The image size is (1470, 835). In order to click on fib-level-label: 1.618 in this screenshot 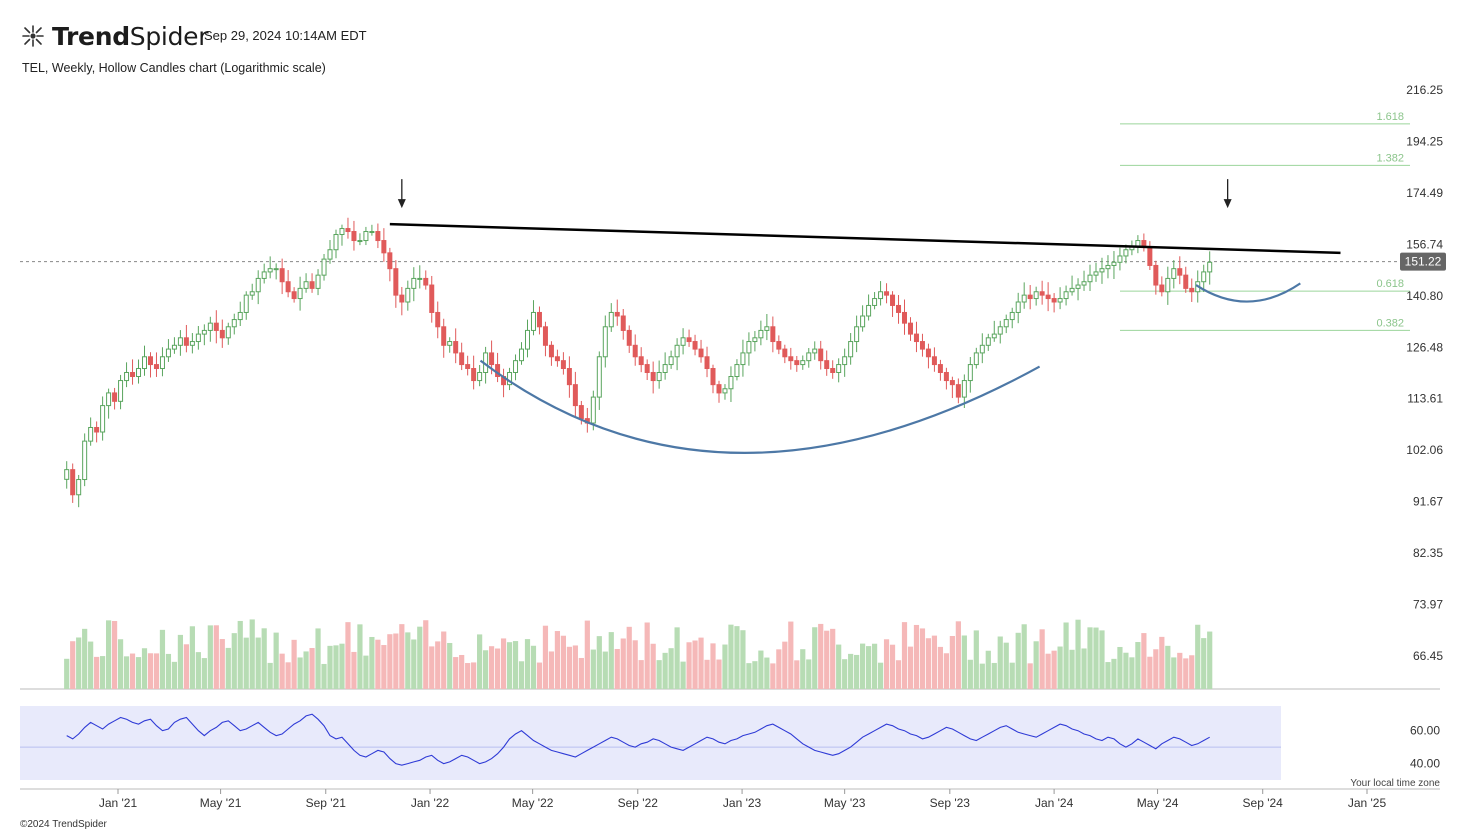, I will do `click(1390, 117)`.